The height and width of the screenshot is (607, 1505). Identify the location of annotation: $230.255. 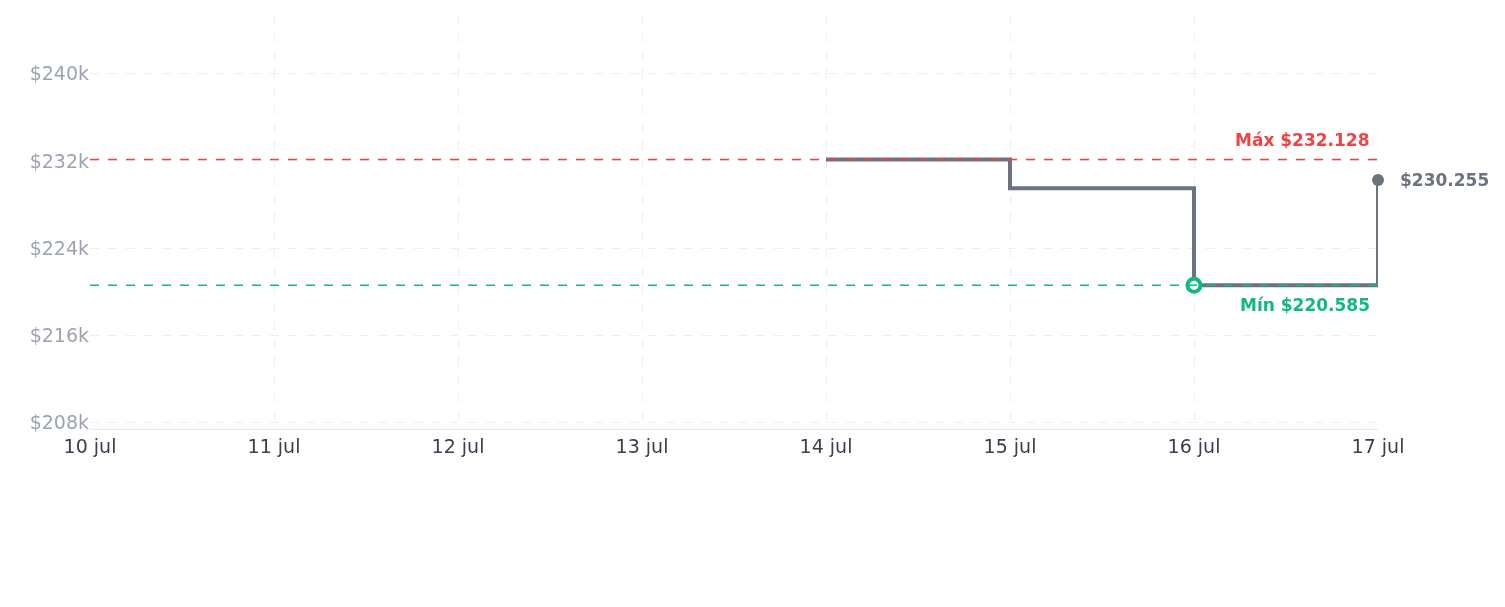
(1445, 180).